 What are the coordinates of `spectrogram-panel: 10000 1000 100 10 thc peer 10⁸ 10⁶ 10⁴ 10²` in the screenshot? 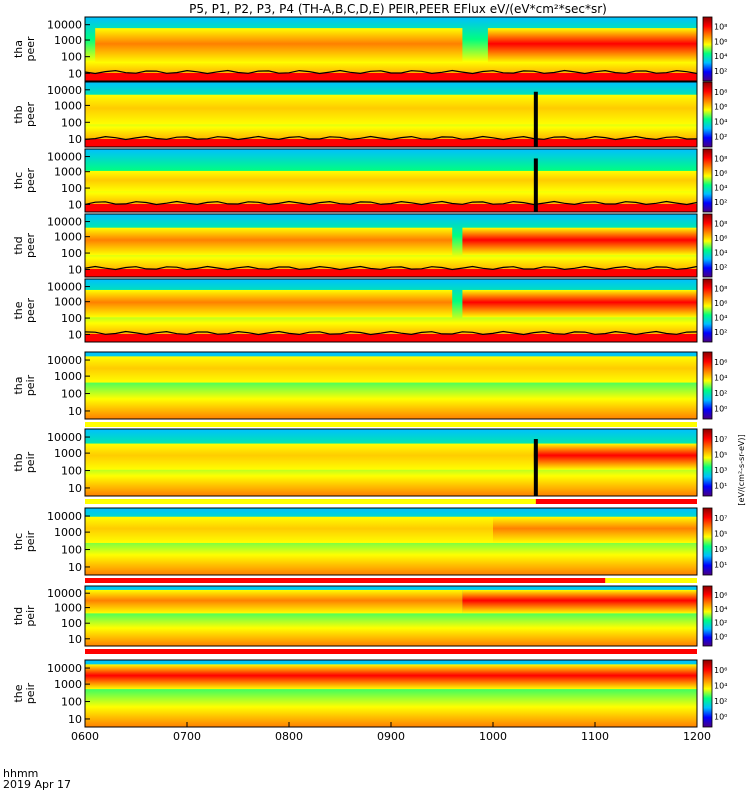 It's located at (369, 180).